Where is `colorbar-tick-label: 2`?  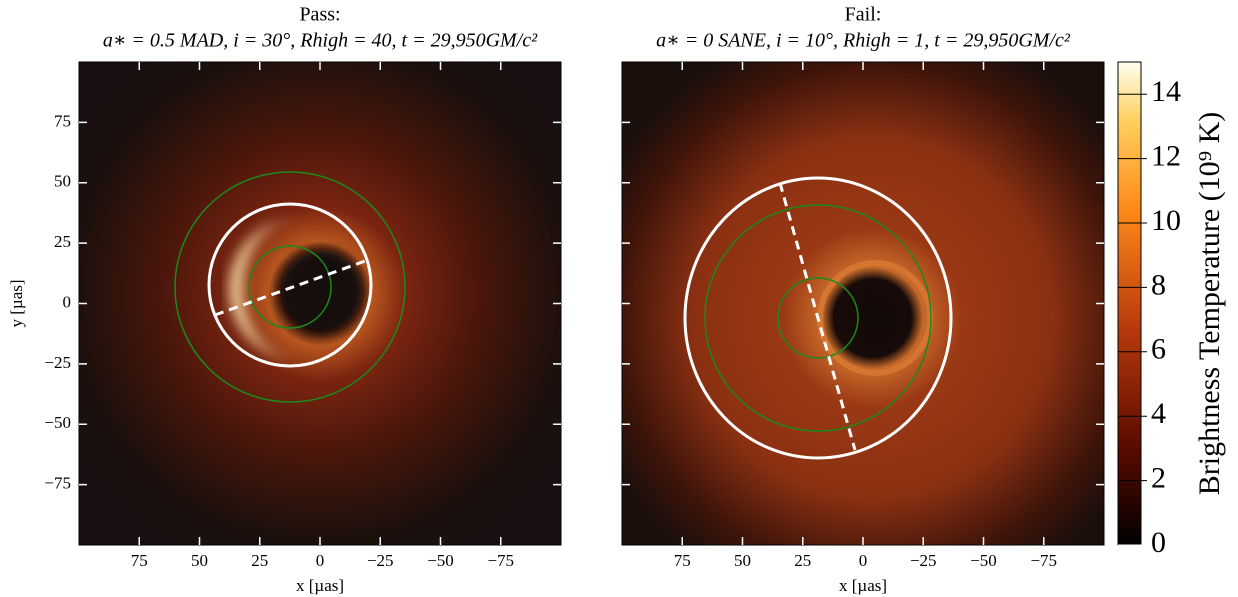 colorbar-tick-label: 2 is located at coordinates (1158, 477).